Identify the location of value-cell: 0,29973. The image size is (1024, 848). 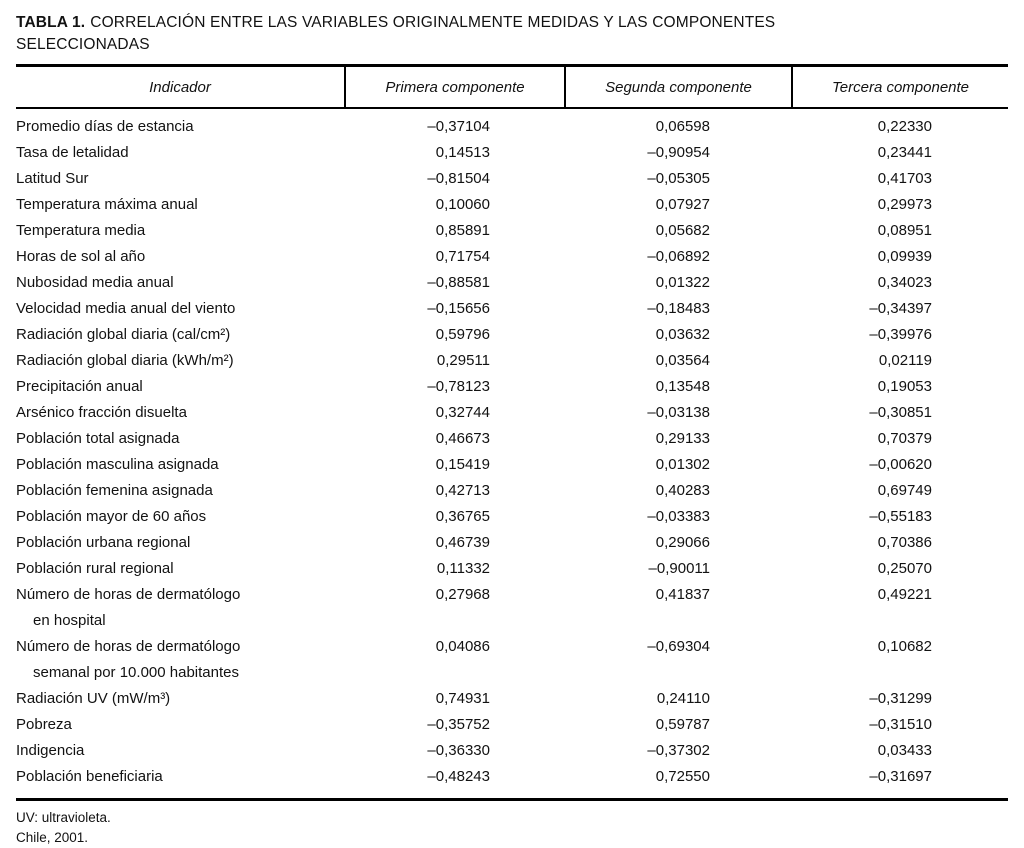
(904, 204).